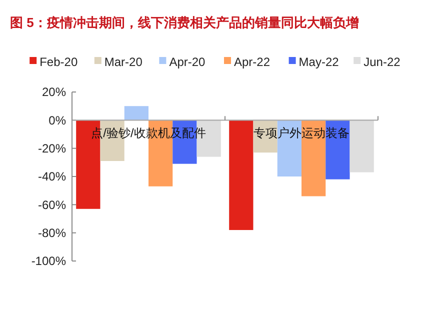  Describe the element at coordinates (59, 62) in the screenshot. I see `legend-label: Feb-20` at that location.